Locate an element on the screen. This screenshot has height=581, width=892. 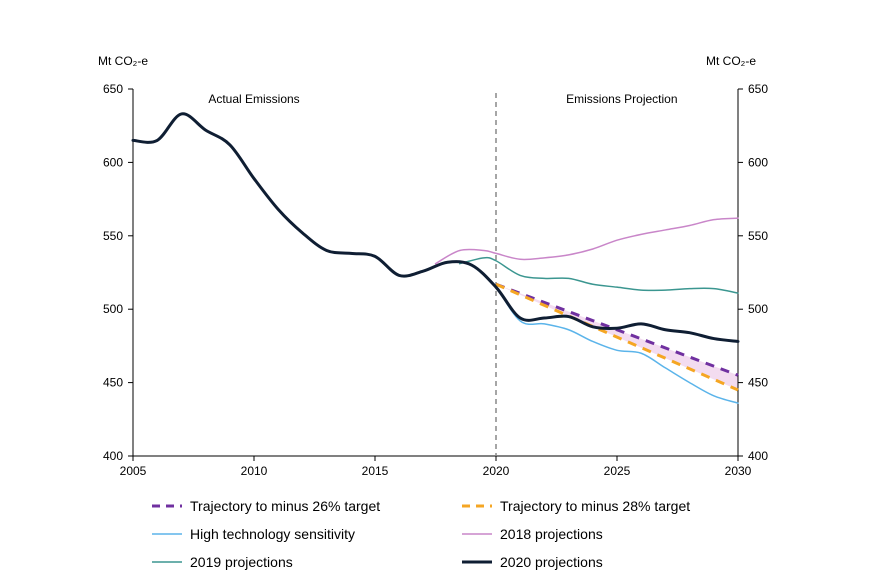
left-y-tick-label: 500 is located at coordinates (113, 309).